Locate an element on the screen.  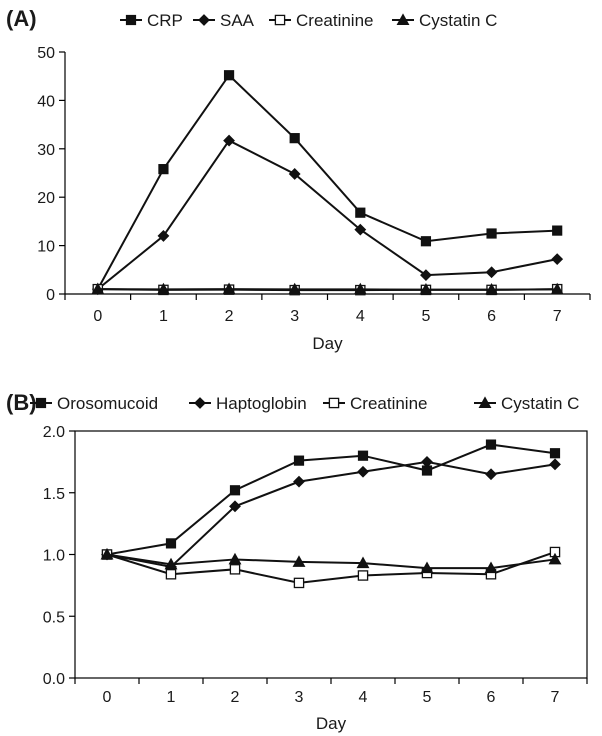
x-tick-label: 2 is located at coordinates (229, 316).